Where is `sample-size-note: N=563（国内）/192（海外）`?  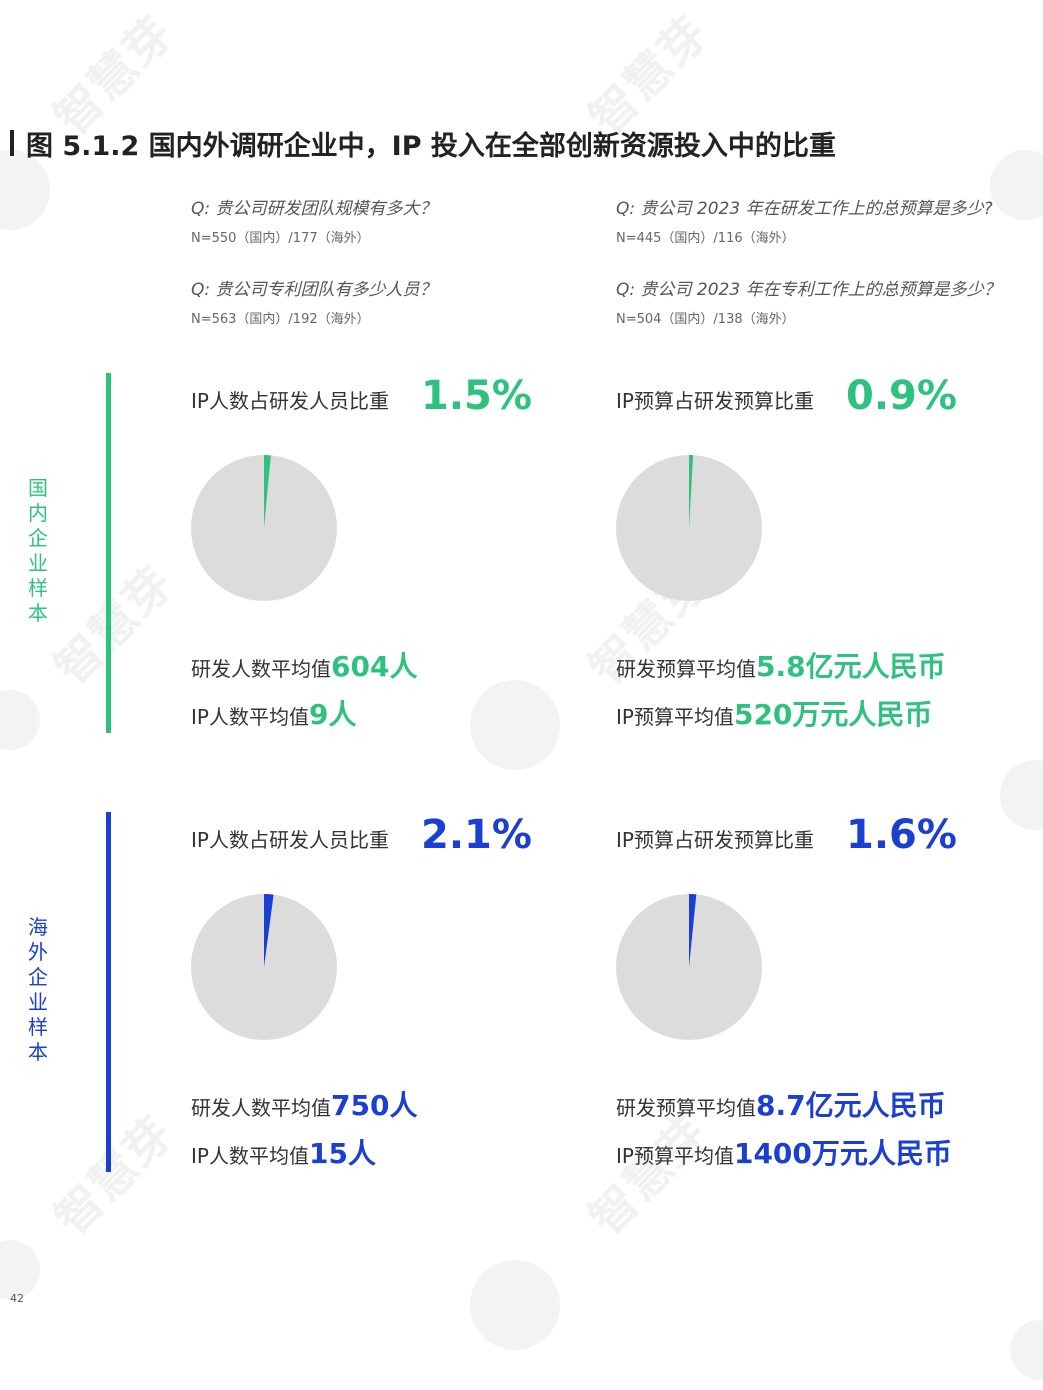 sample-size-note: N=563（国内）/192（海外） is located at coordinates (280, 319).